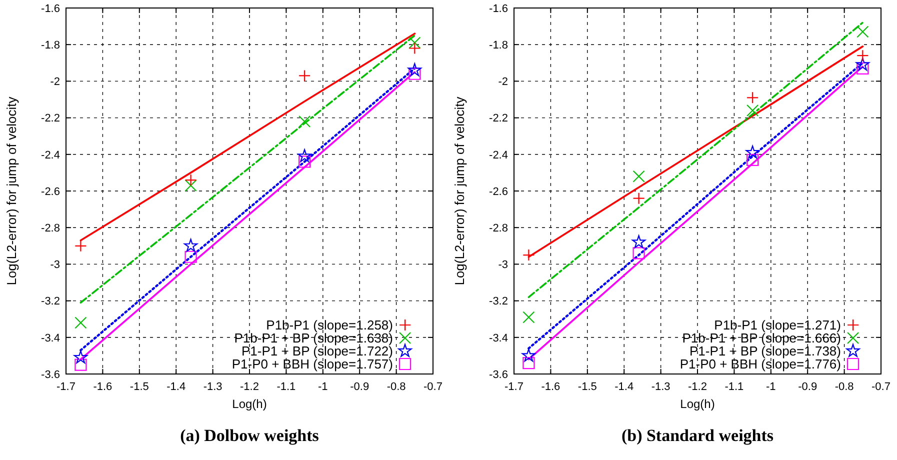 This screenshot has width=897, height=460. Describe the element at coordinates (697, 435) in the screenshot. I see `text: (b) Standard weights` at that location.